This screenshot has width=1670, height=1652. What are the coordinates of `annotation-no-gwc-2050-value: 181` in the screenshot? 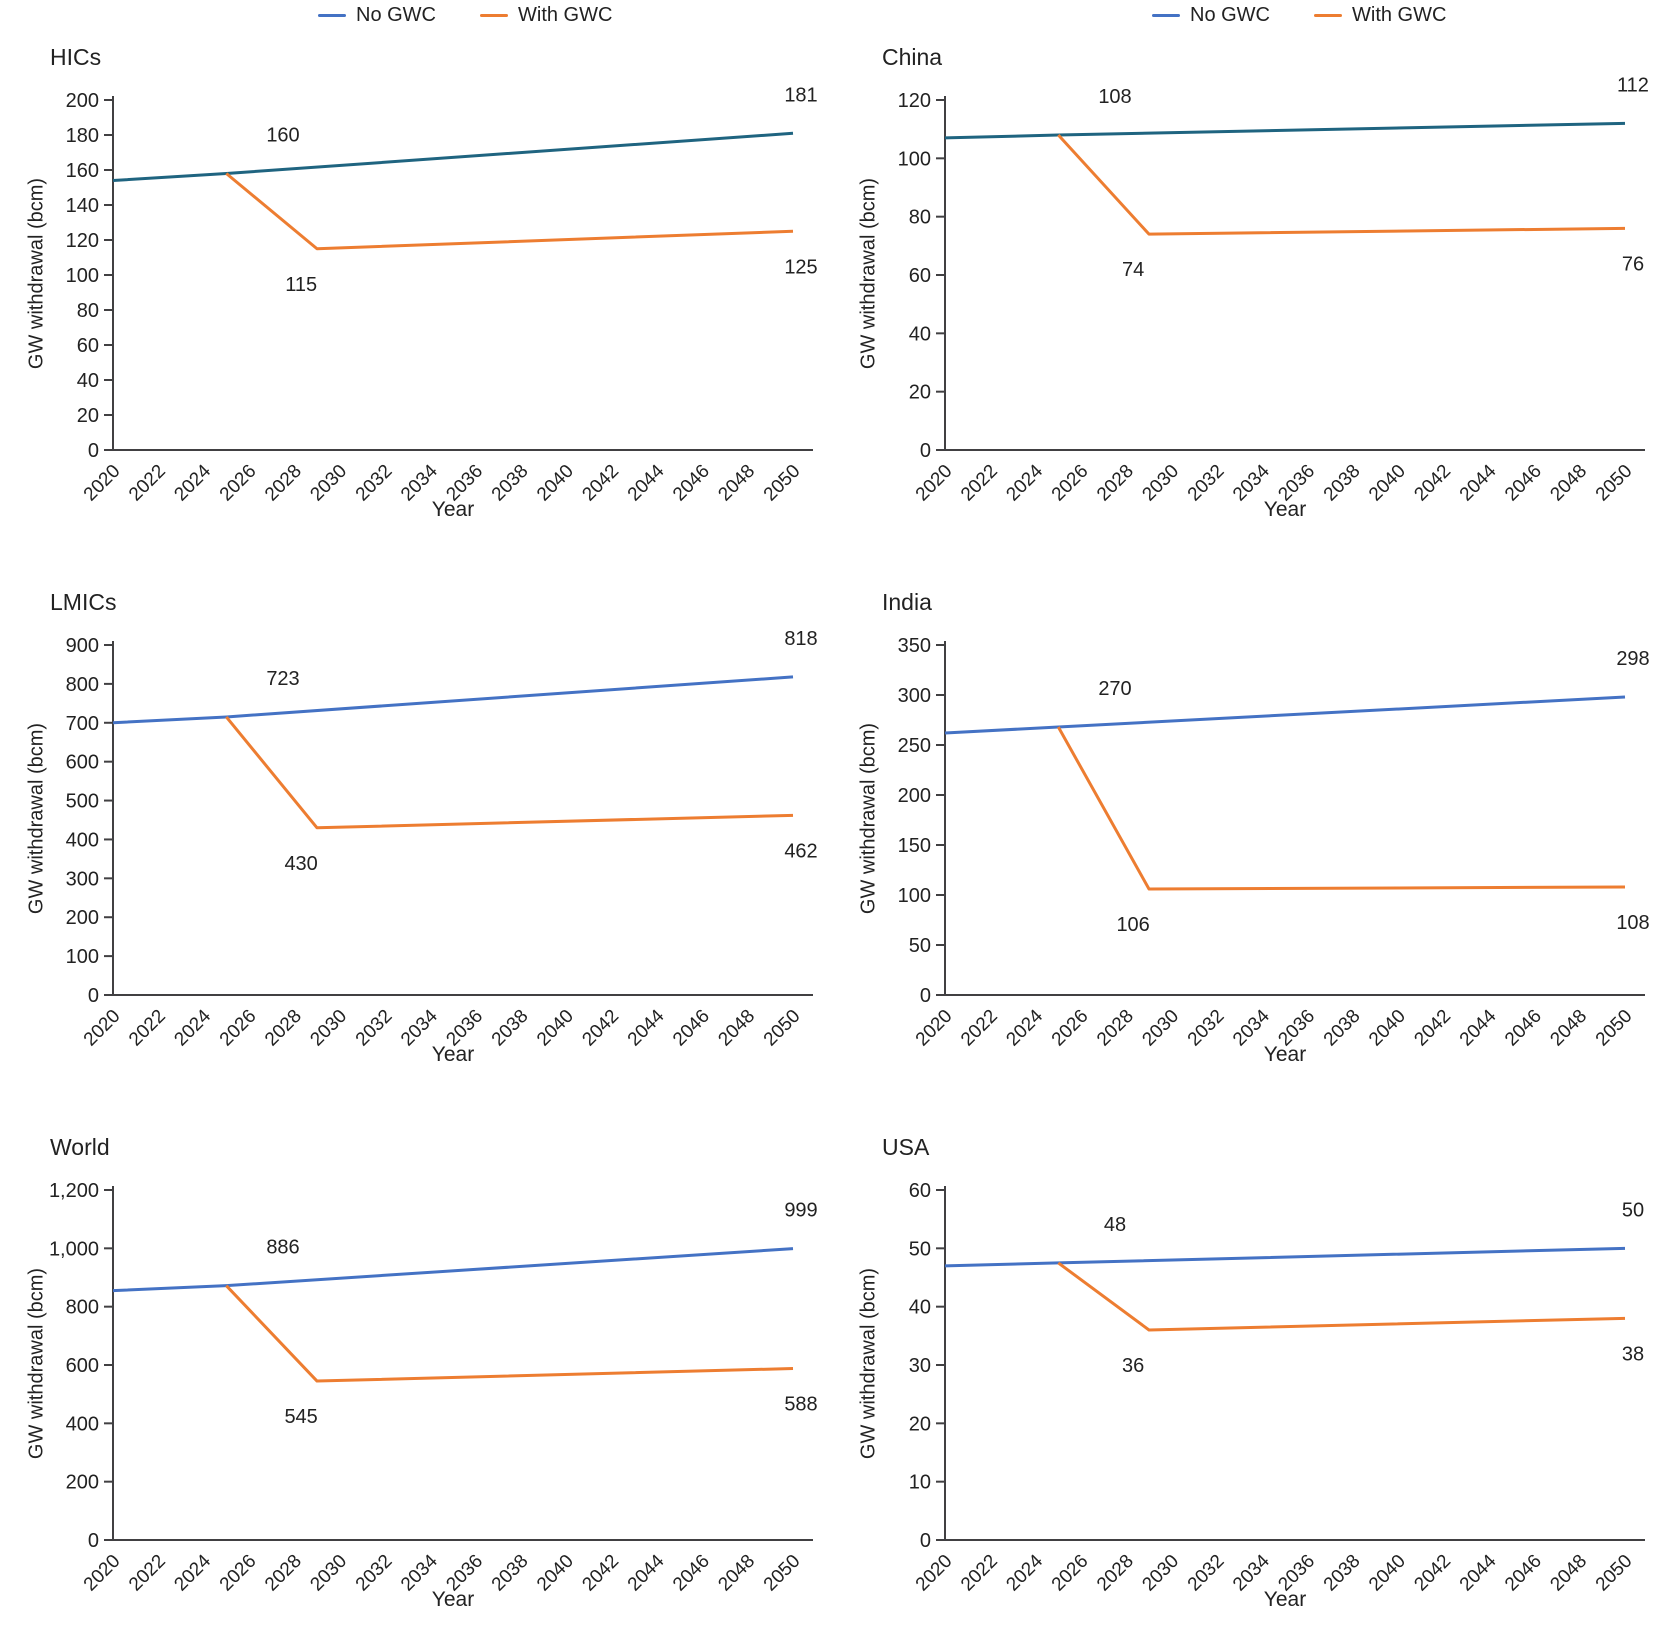 It's located at (800, 95).